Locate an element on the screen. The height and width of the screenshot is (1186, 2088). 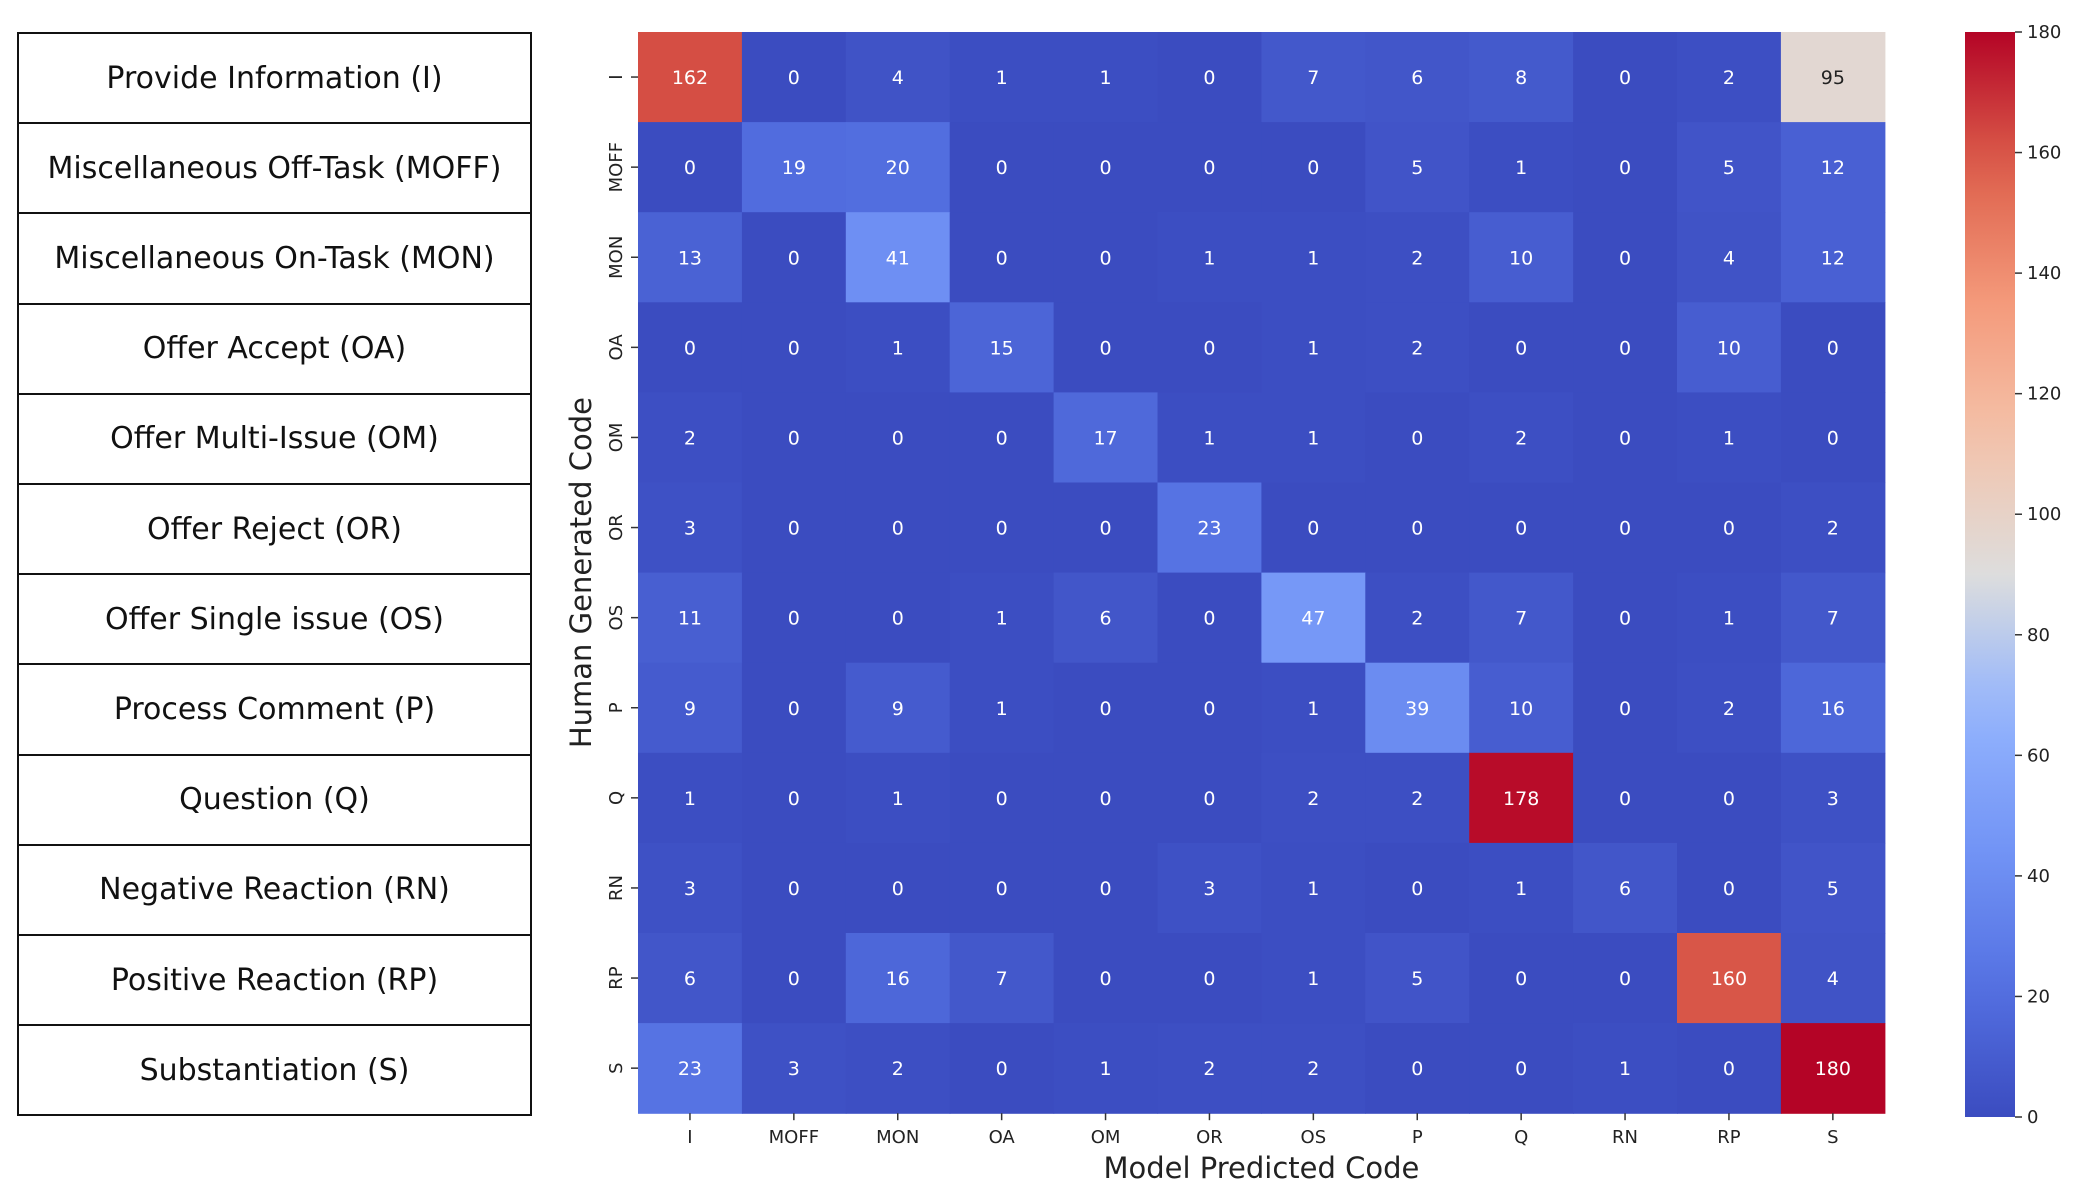
y-tick-label: OS is located at coordinates (616, 618).